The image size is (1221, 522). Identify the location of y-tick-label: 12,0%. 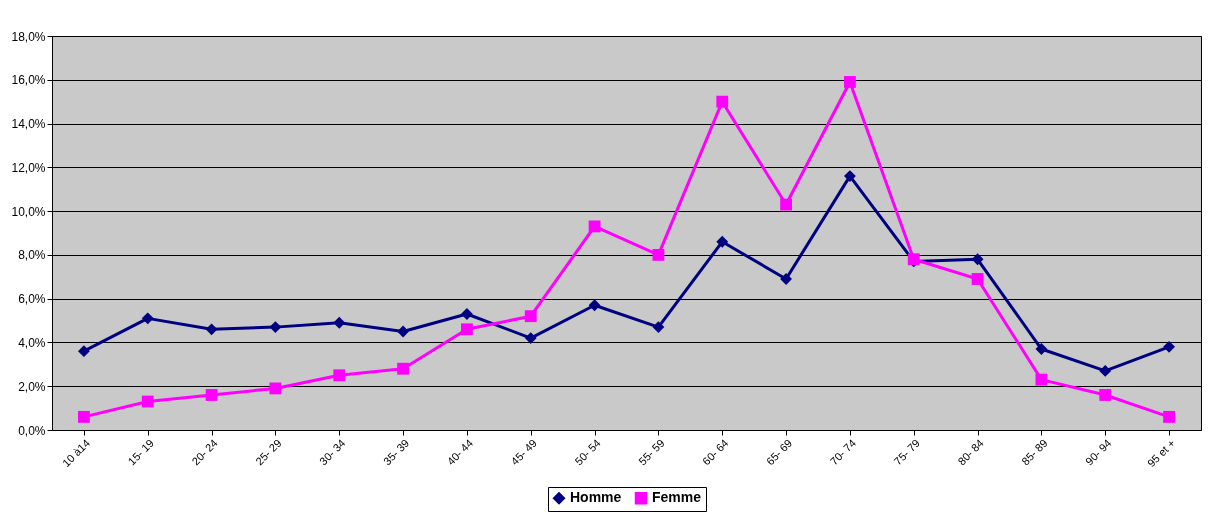
(28, 167).